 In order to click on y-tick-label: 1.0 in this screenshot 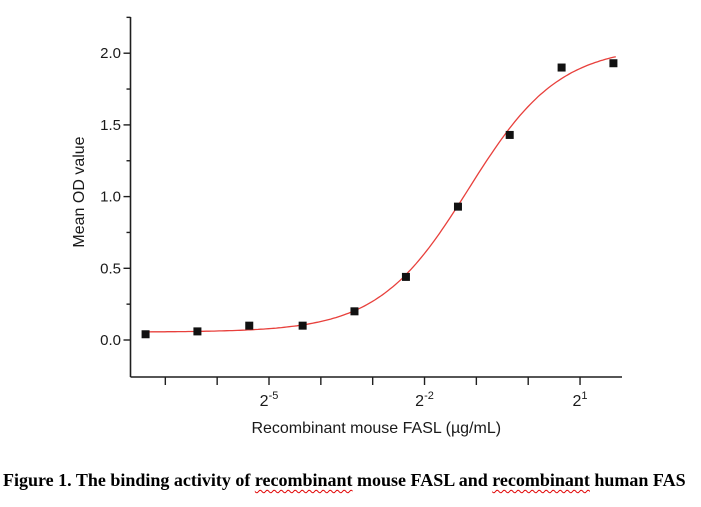, I will do `click(110, 197)`.